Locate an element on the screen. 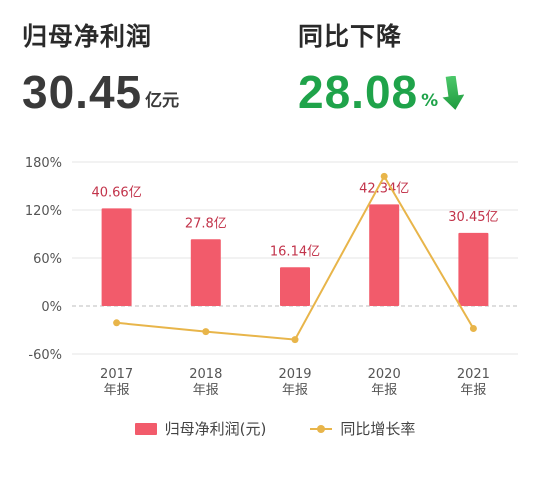  x-tick-label-year: 2017 is located at coordinates (116, 374).